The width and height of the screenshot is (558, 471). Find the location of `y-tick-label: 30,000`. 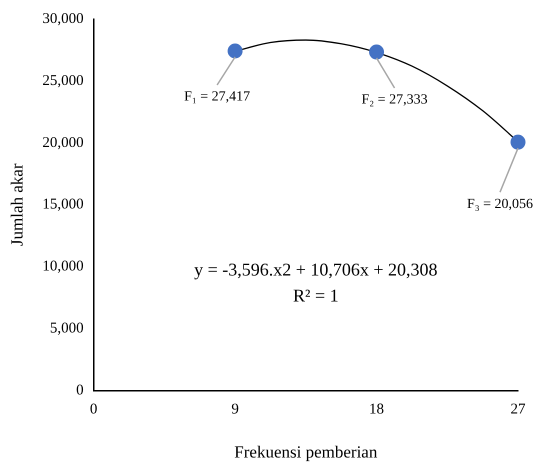

y-tick-label: 30,000 is located at coordinates (63, 18).